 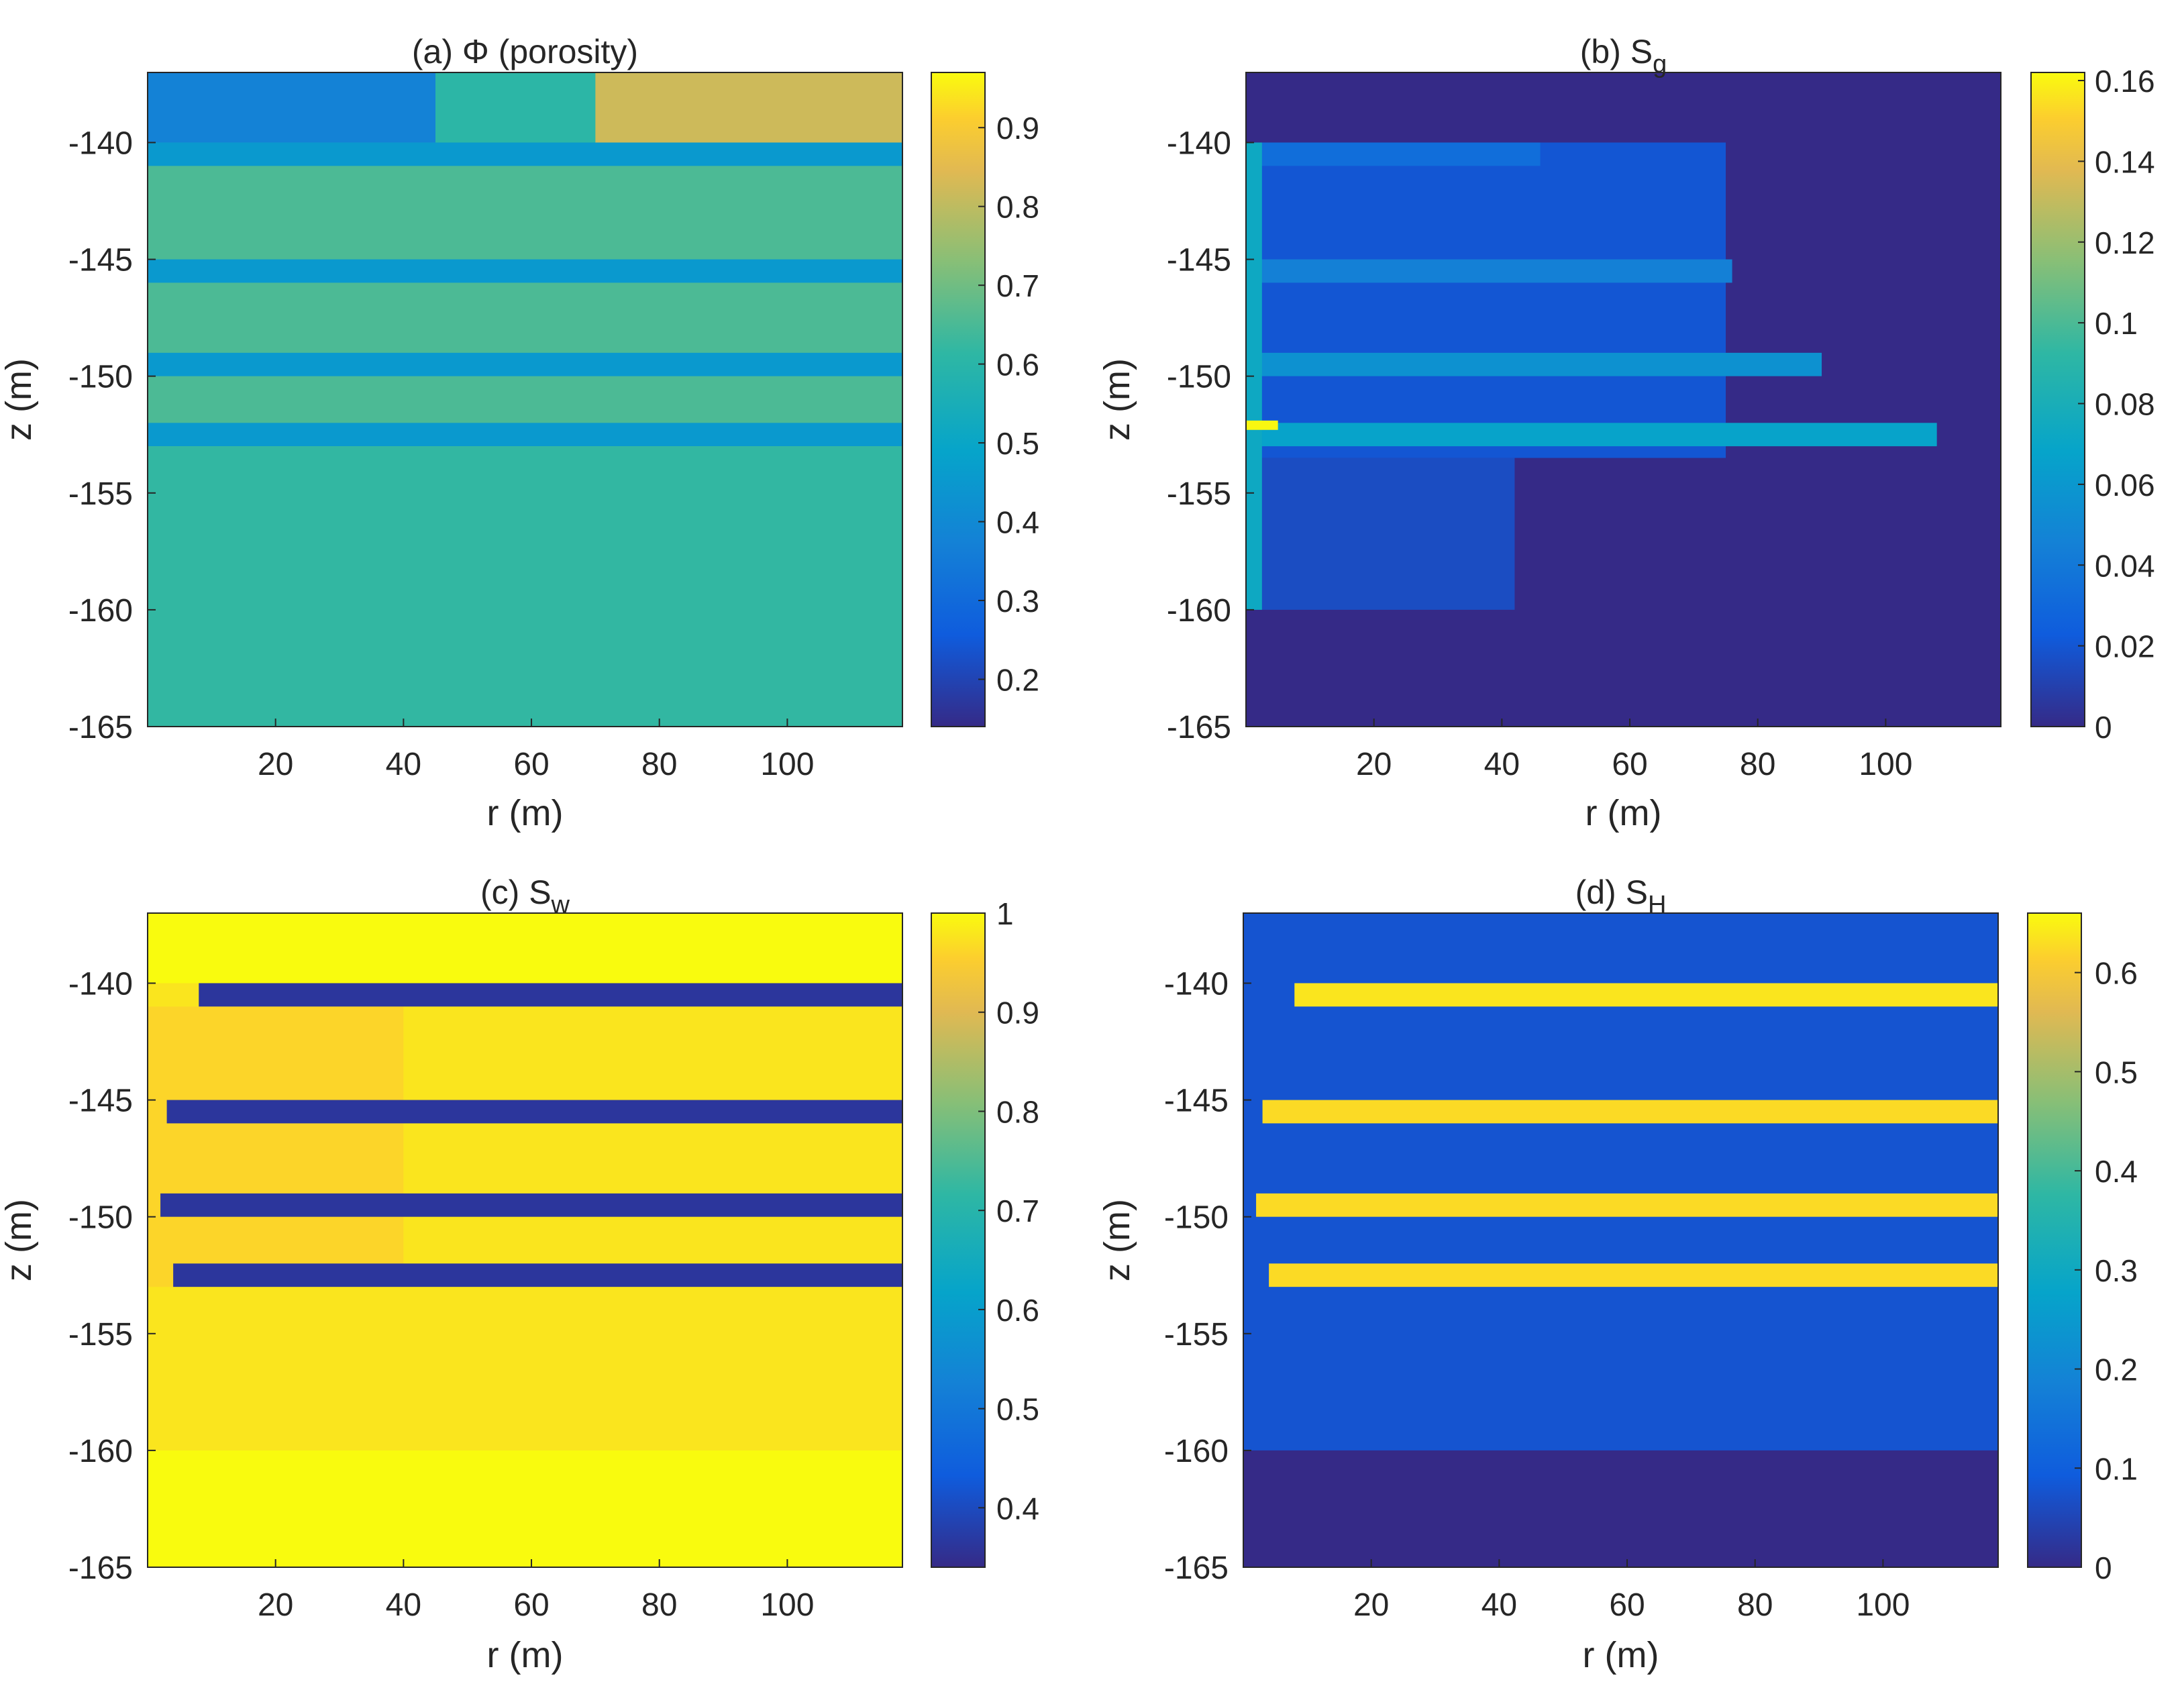 I want to click on chart-title: (b) Sg, so click(x=1624, y=56).